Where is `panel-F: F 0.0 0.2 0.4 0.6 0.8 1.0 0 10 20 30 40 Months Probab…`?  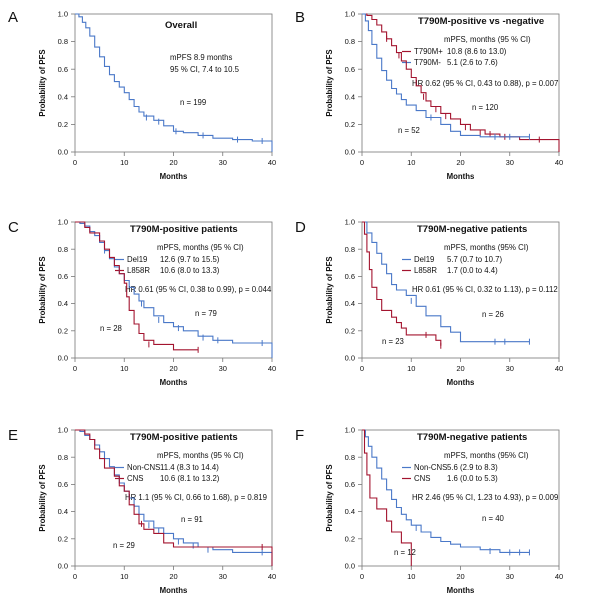
panel-F: F 0.0 0.2 0.4 0.6 0.8 1.0 0 10 20 30 40 Months Probab… is located at coordinates (429, 510).